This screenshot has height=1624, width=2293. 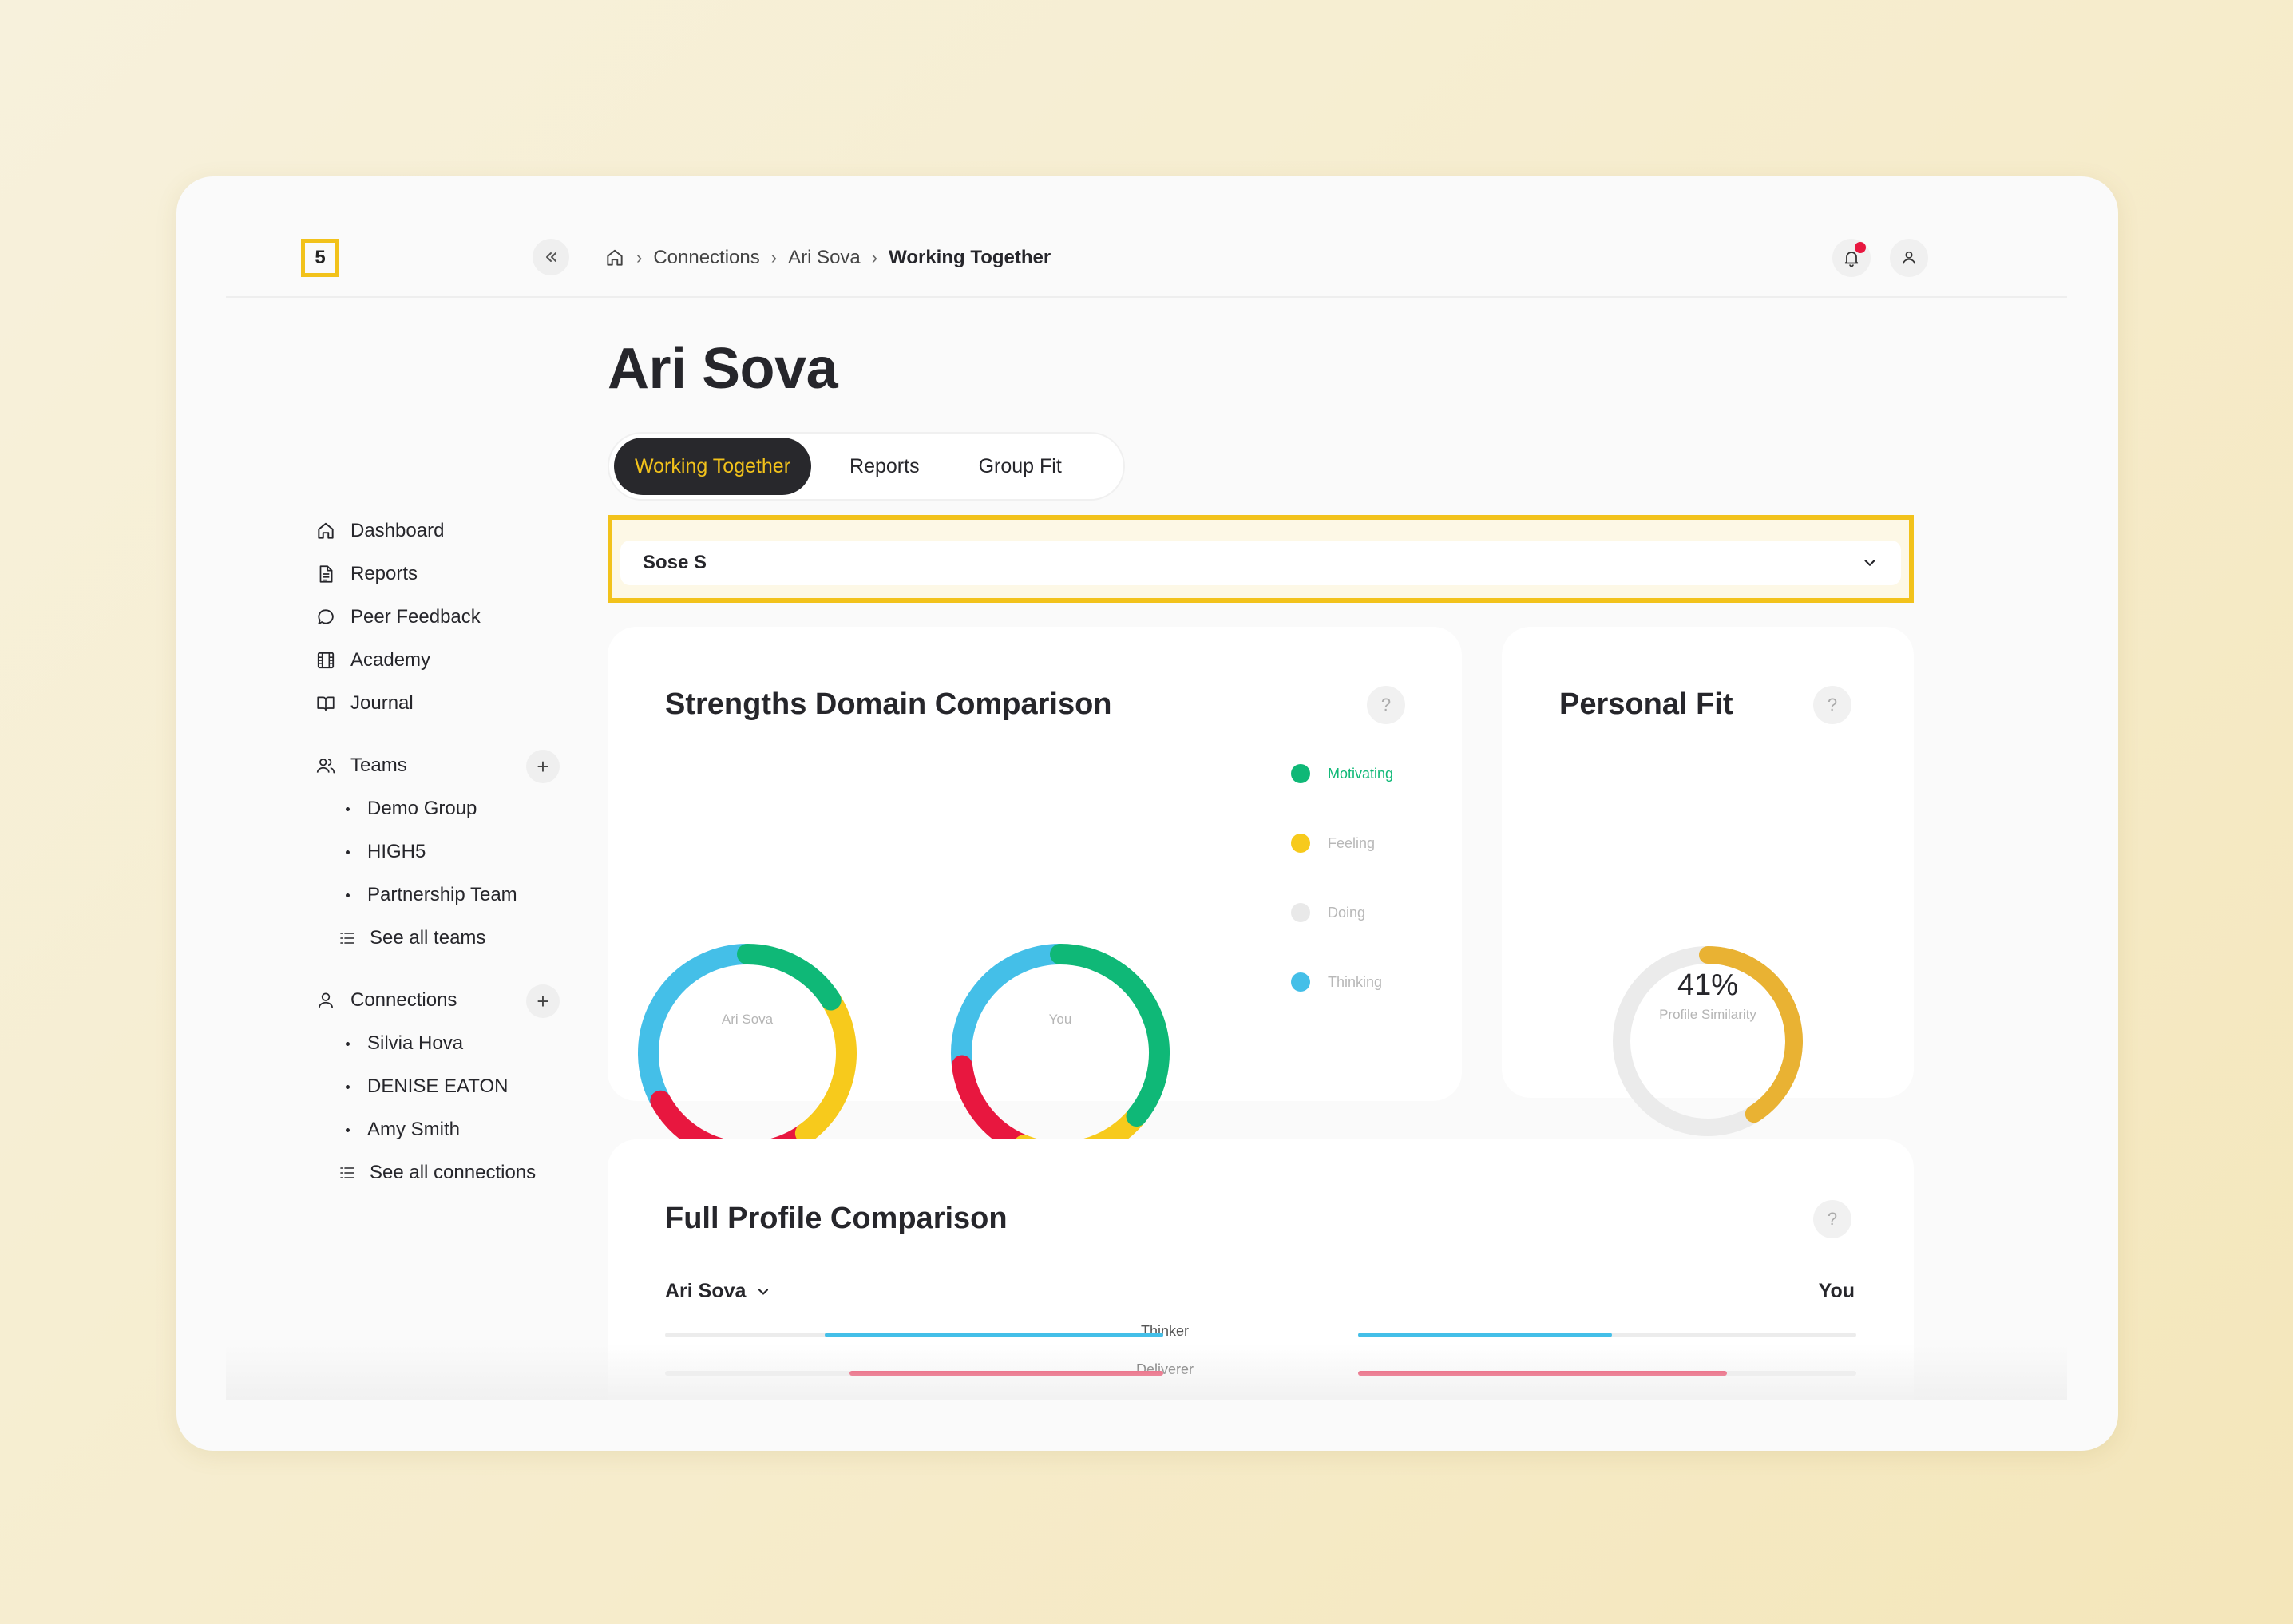 I want to click on bell-icon, so click(x=1852, y=259).